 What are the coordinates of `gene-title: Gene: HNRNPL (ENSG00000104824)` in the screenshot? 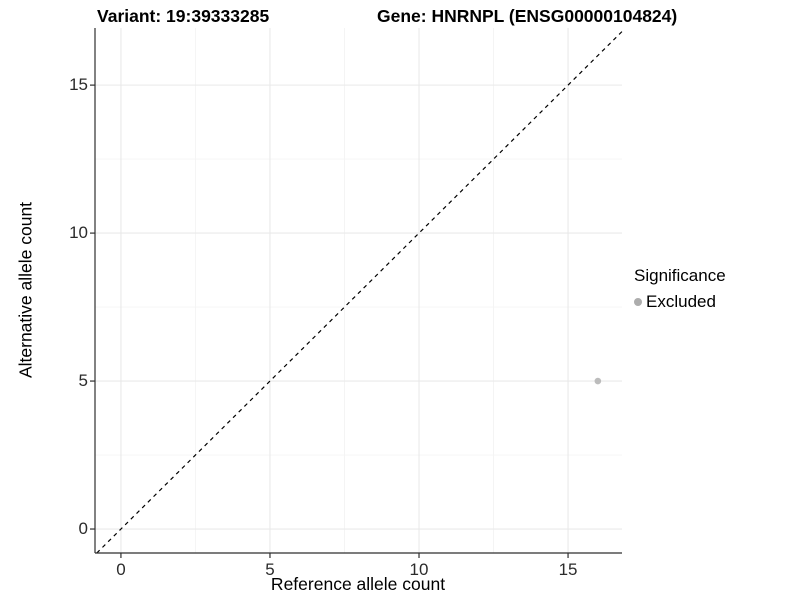 It's located at (527, 16).